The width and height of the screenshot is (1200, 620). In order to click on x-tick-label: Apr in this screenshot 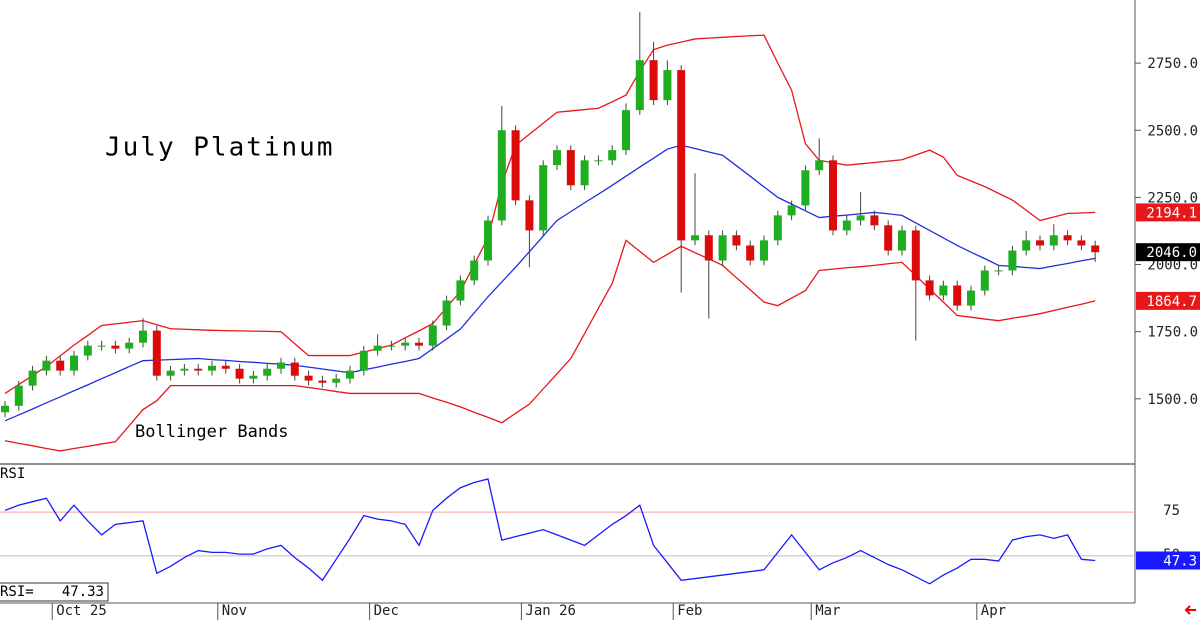, I will do `click(993, 611)`.